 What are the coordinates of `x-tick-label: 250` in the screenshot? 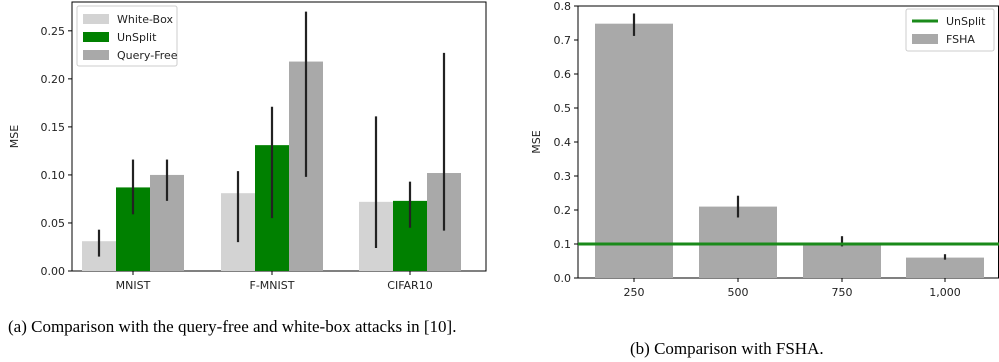 It's located at (634, 292).